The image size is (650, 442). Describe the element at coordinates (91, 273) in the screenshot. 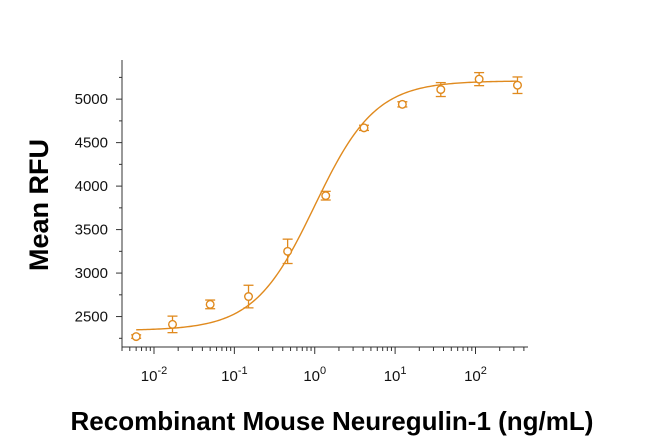

I see `y-tick-label: 3000` at that location.